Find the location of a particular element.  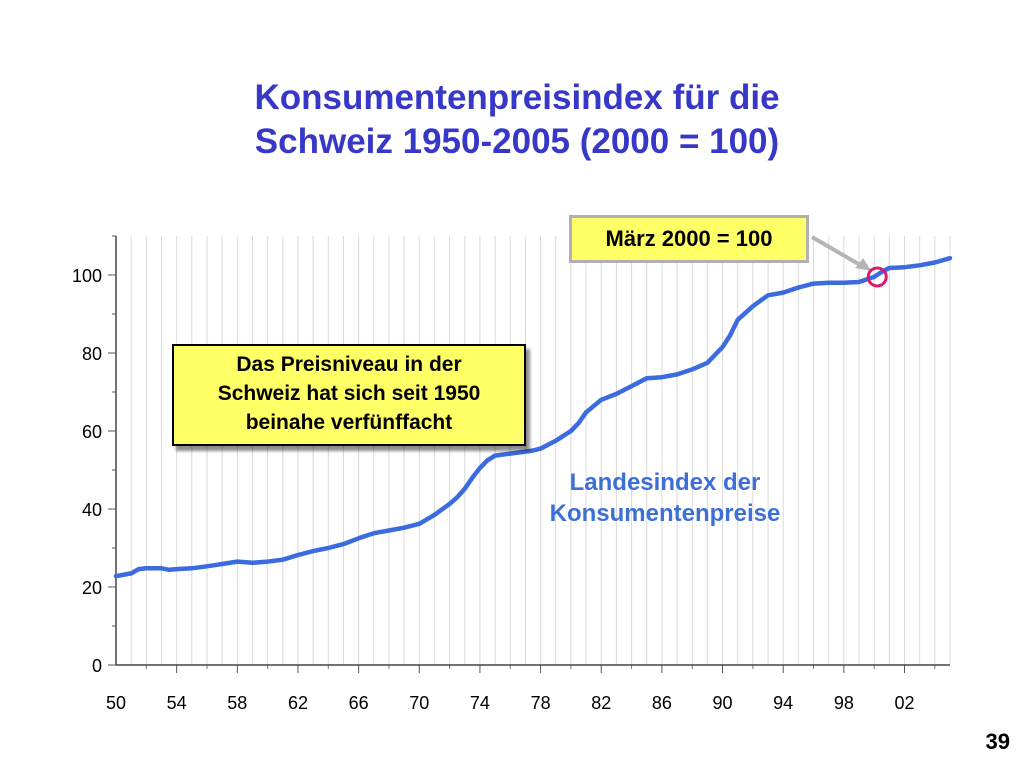

series-label-line-1: Landesindex der is located at coordinates (665, 482).